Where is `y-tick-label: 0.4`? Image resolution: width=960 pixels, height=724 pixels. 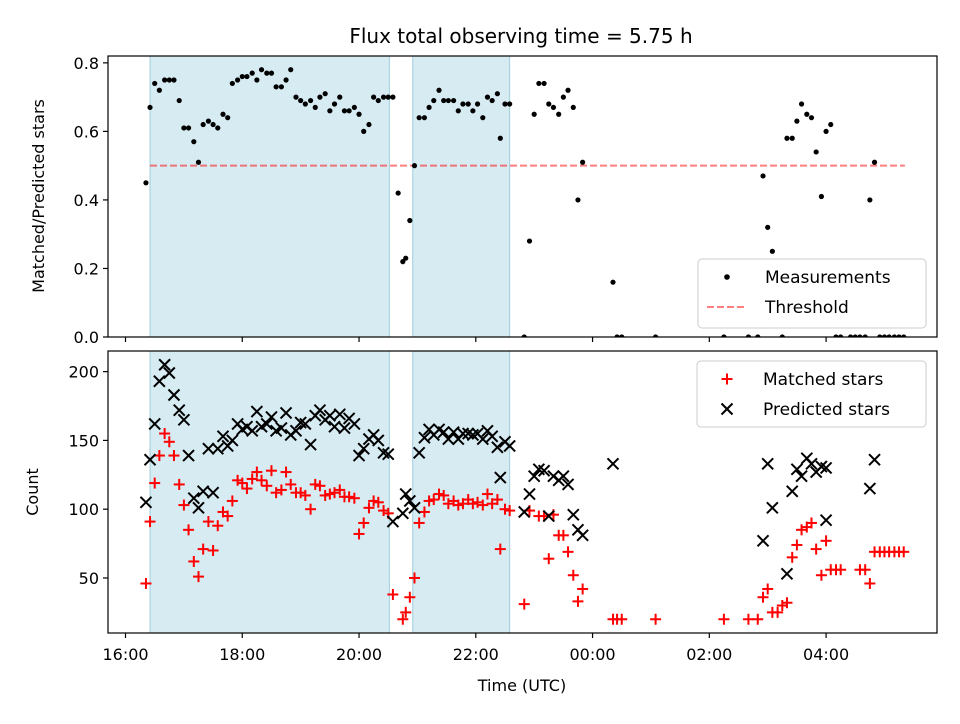 y-tick-label: 0.4 is located at coordinates (86, 200).